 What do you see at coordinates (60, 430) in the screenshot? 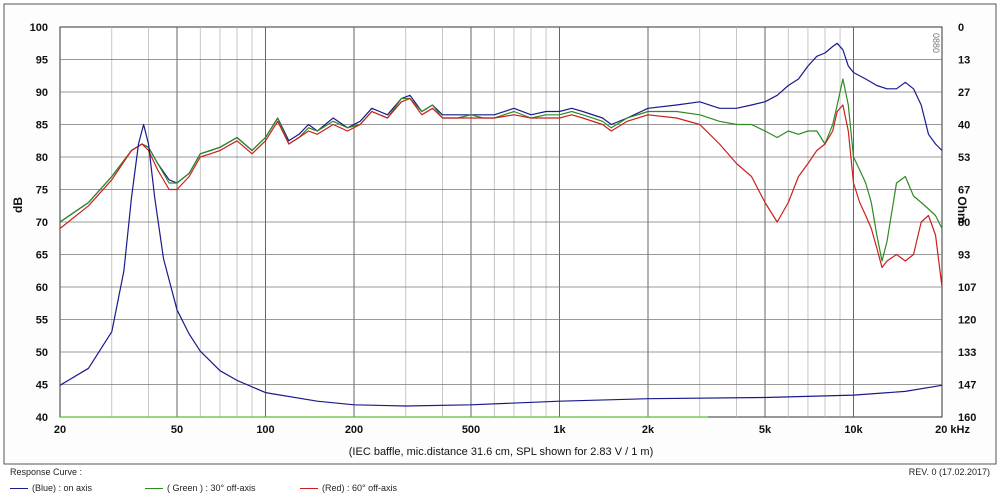
I see `x-tick-label: 20` at bounding box center [60, 430].